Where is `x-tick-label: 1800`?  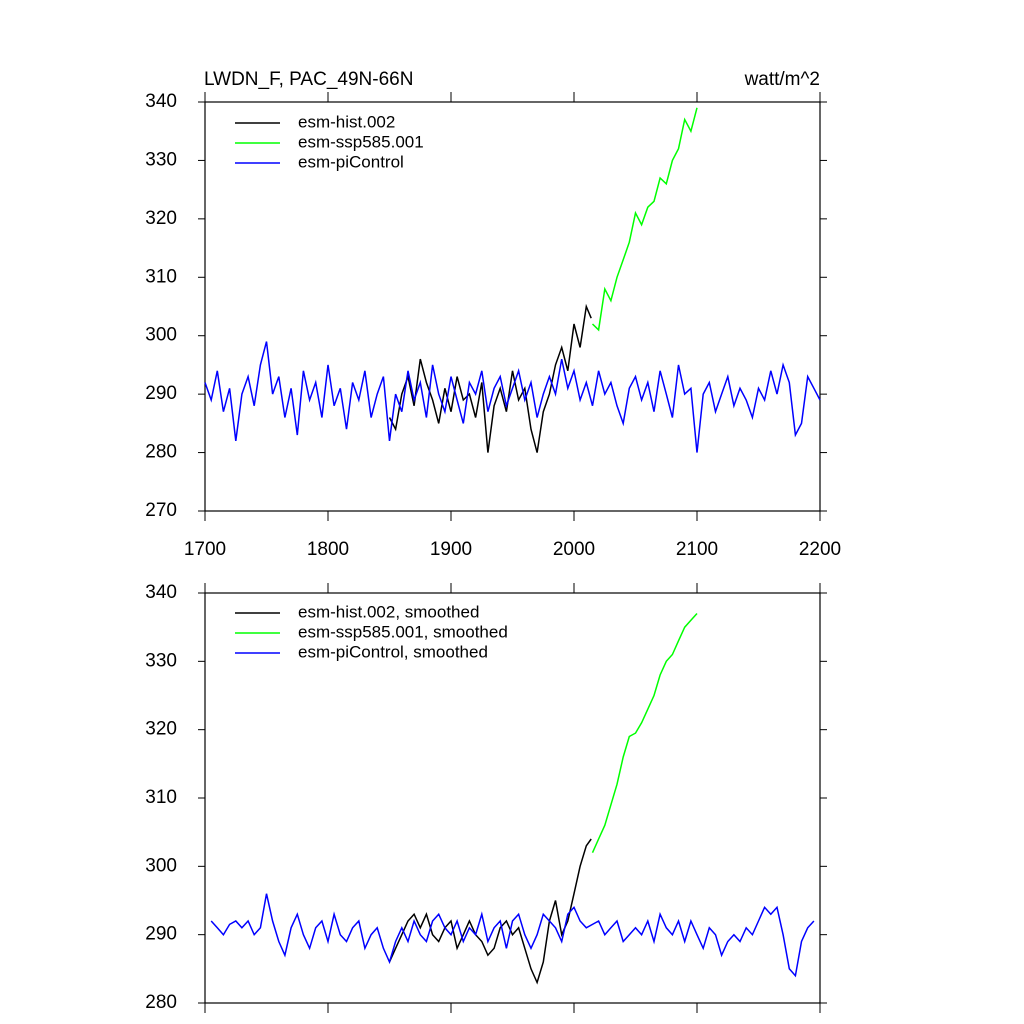 x-tick-label: 1800 is located at coordinates (328, 549).